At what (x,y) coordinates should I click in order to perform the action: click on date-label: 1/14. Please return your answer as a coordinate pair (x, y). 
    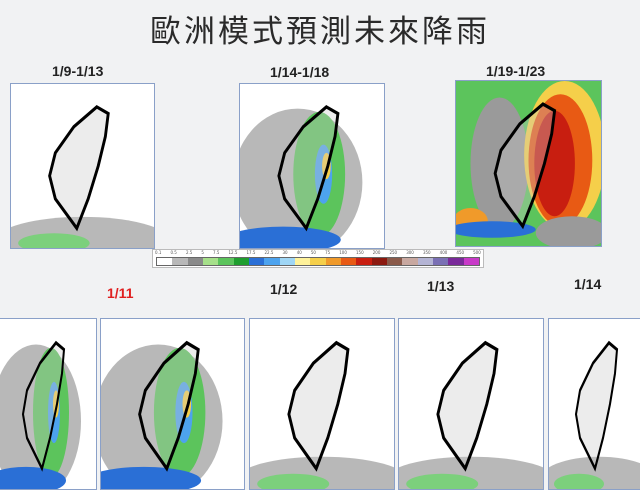
    Looking at the image, I should click on (588, 284).